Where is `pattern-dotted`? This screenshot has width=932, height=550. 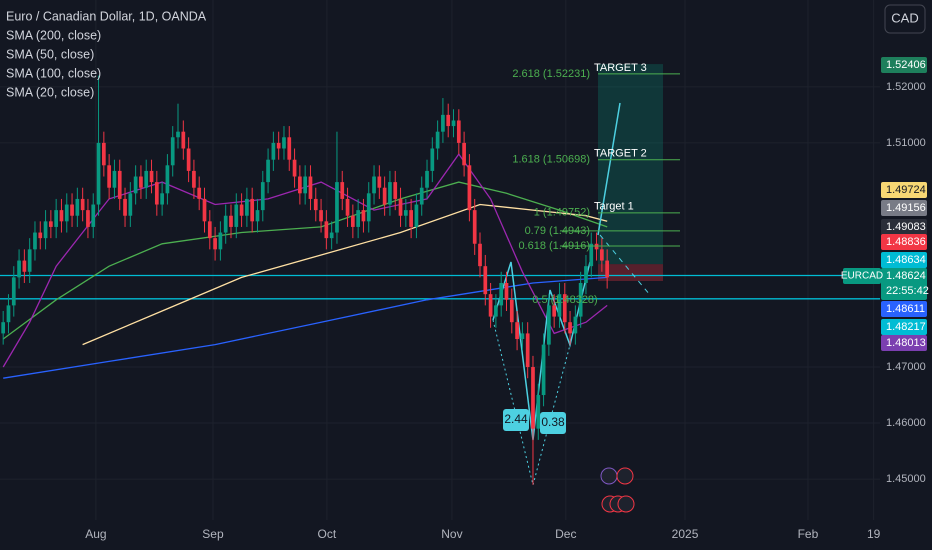 pattern-dotted is located at coordinates (531, 402).